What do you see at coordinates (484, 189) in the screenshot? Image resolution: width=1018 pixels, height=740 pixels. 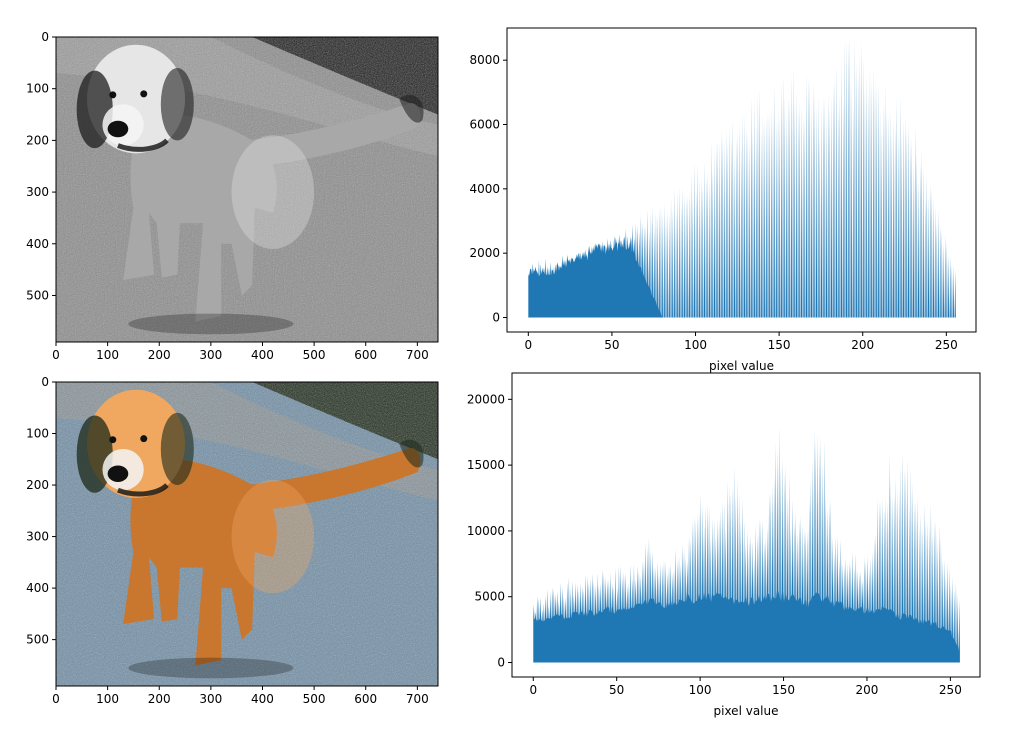 I see `y-tick-label: 4000` at bounding box center [484, 189].